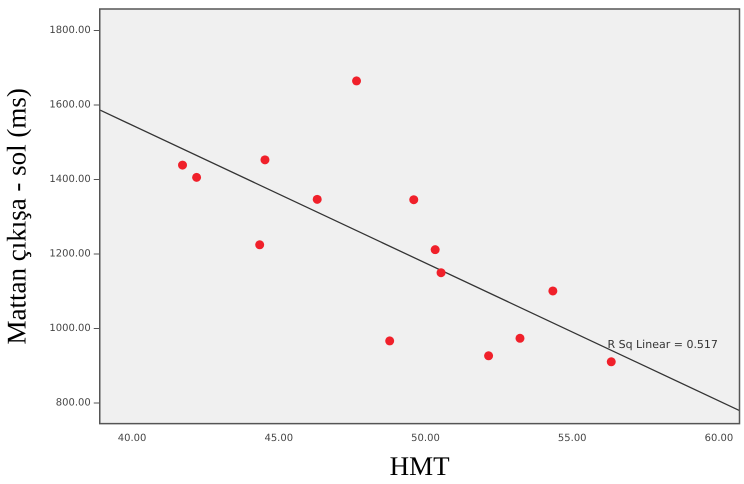 The width and height of the screenshot is (744, 484). Describe the element at coordinates (662, 345) in the screenshot. I see `annotation: R Sq Linear = 0.517` at that location.